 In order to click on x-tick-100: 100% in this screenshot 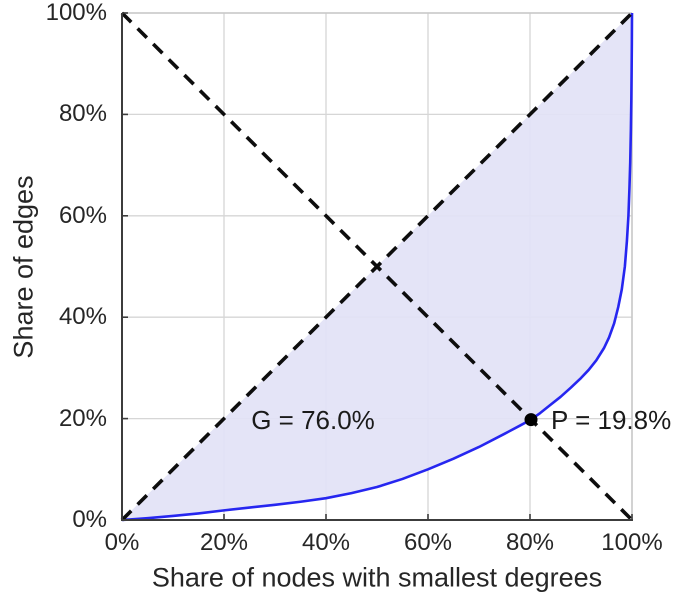, I will do `click(632, 542)`.